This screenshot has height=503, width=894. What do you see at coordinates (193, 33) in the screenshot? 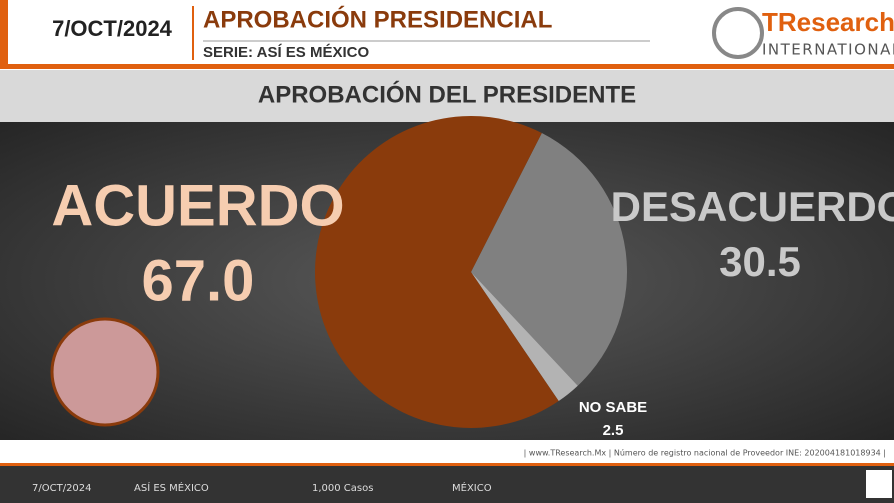
I see `divider` at bounding box center [193, 33].